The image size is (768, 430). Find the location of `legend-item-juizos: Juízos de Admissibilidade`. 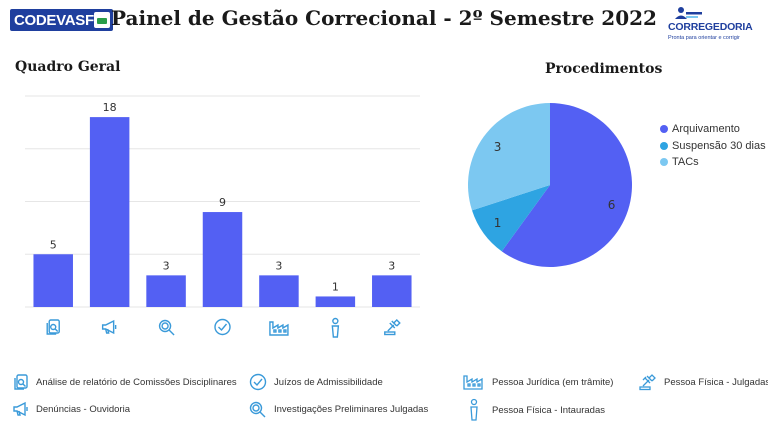

legend-item-juizos: Juízos de Admissibilidade is located at coordinates (315, 382).